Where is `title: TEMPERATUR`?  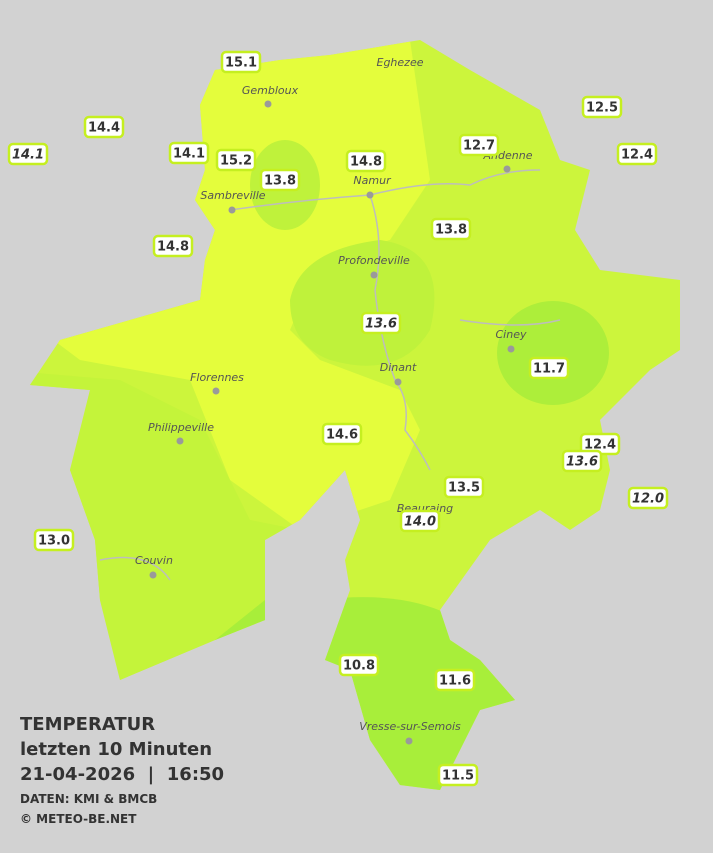
title: TEMPERATUR is located at coordinates (87, 724).